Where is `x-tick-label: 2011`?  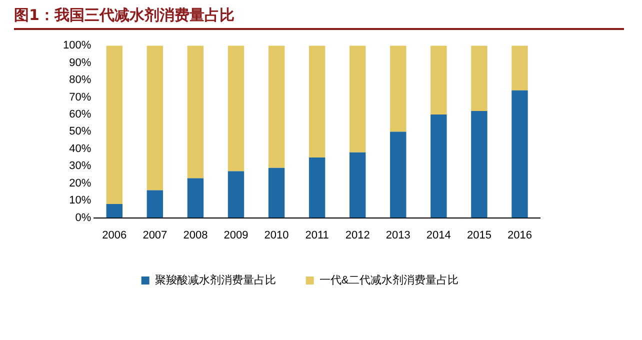
x-tick-label: 2011 is located at coordinates (317, 235).